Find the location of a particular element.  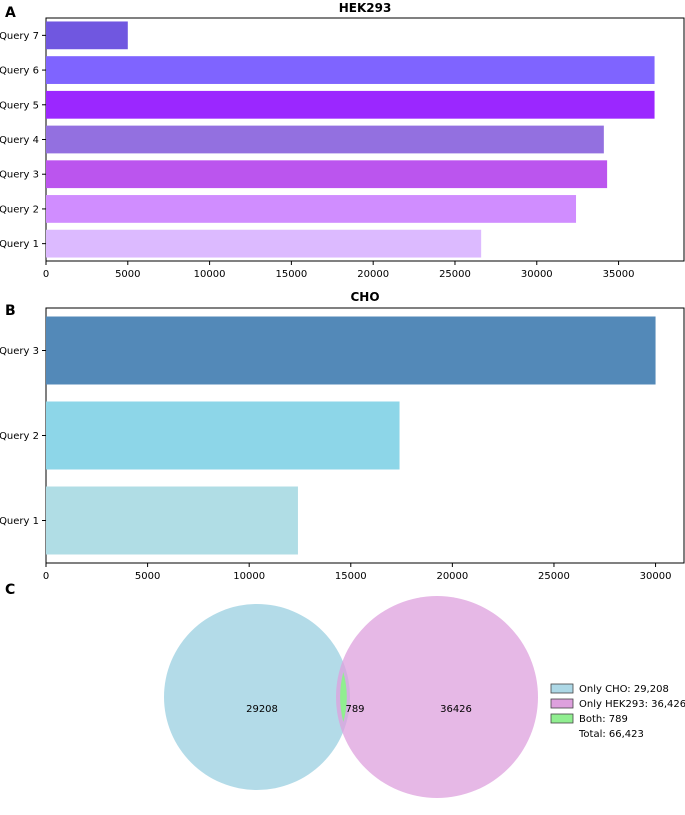

panel-letter-c: C is located at coordinates (10, 590).